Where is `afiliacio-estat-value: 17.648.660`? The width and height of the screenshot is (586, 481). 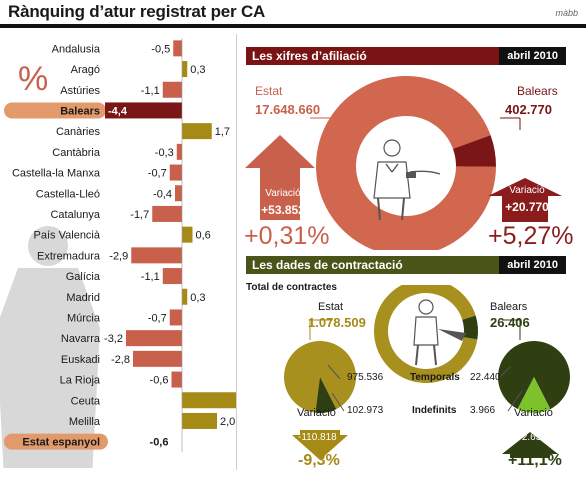 afiliacio-estat-value: 17.648.660 is located at coordinates (288, 109).